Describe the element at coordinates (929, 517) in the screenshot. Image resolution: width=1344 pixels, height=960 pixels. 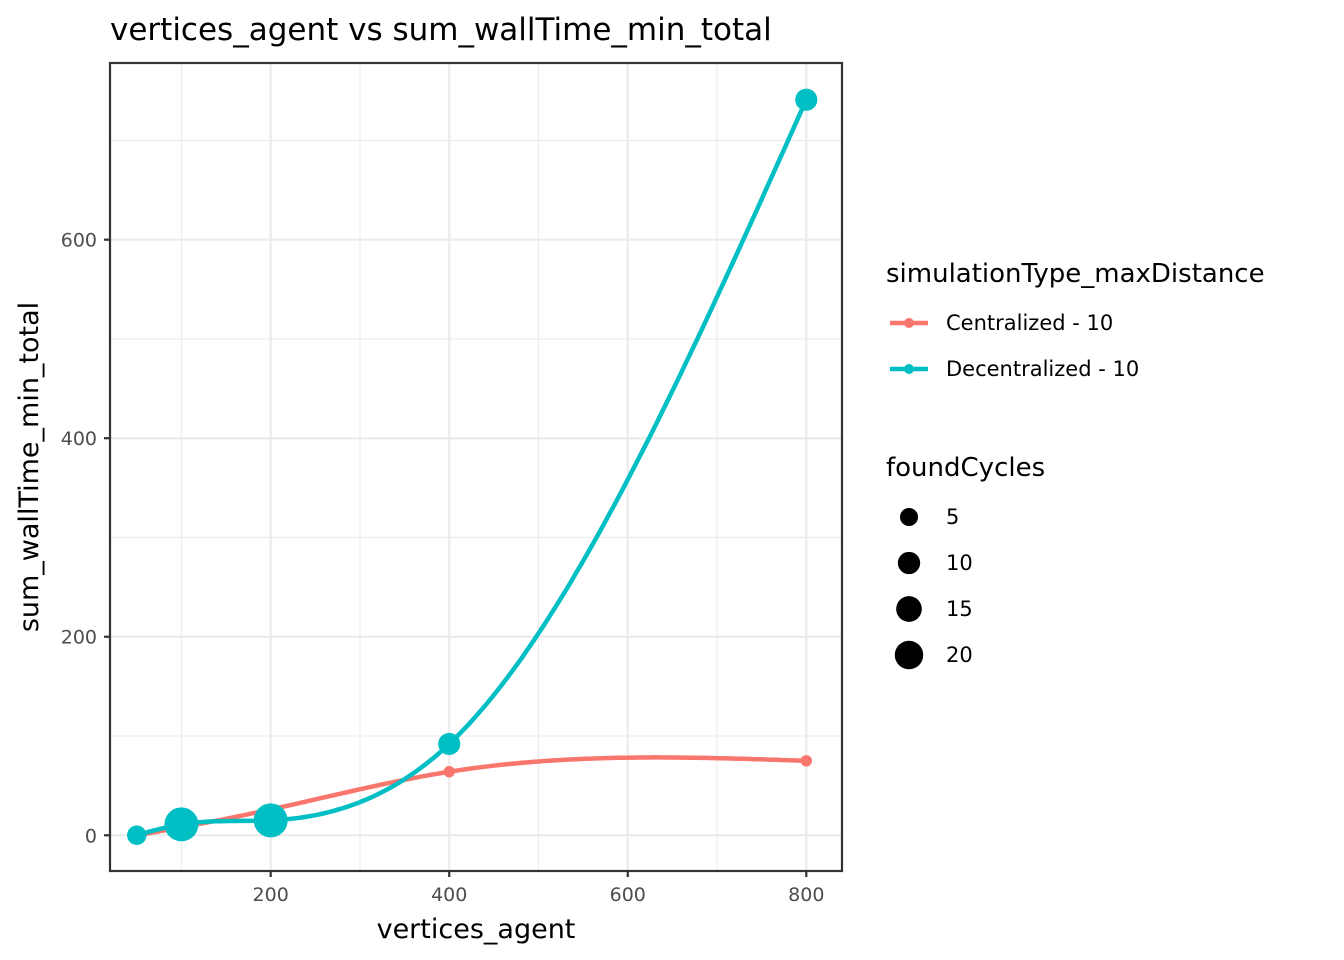
I see `size-legend-item: 5` at that location.